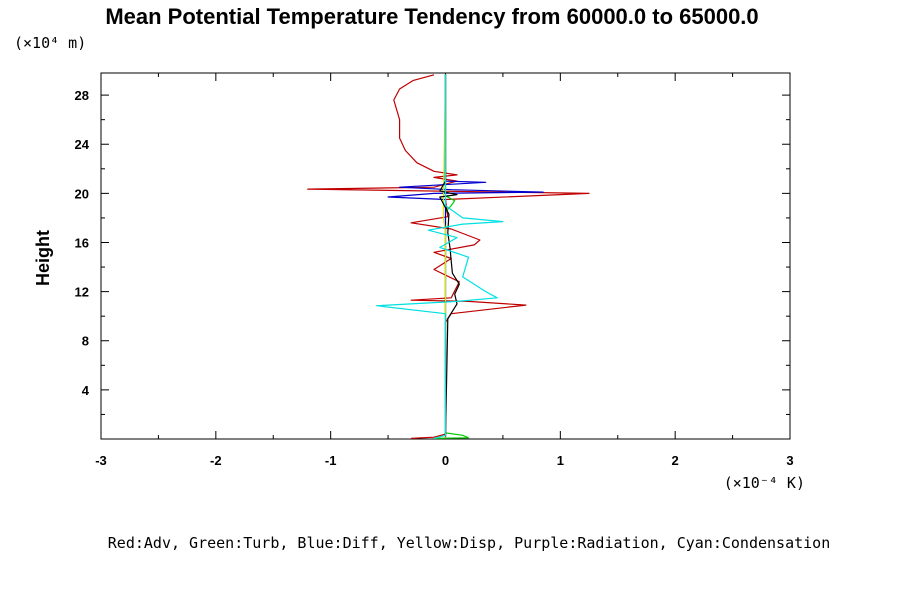 The image size is (900, 600). I want to click on x-tick-label: 0, so click(445, 460).